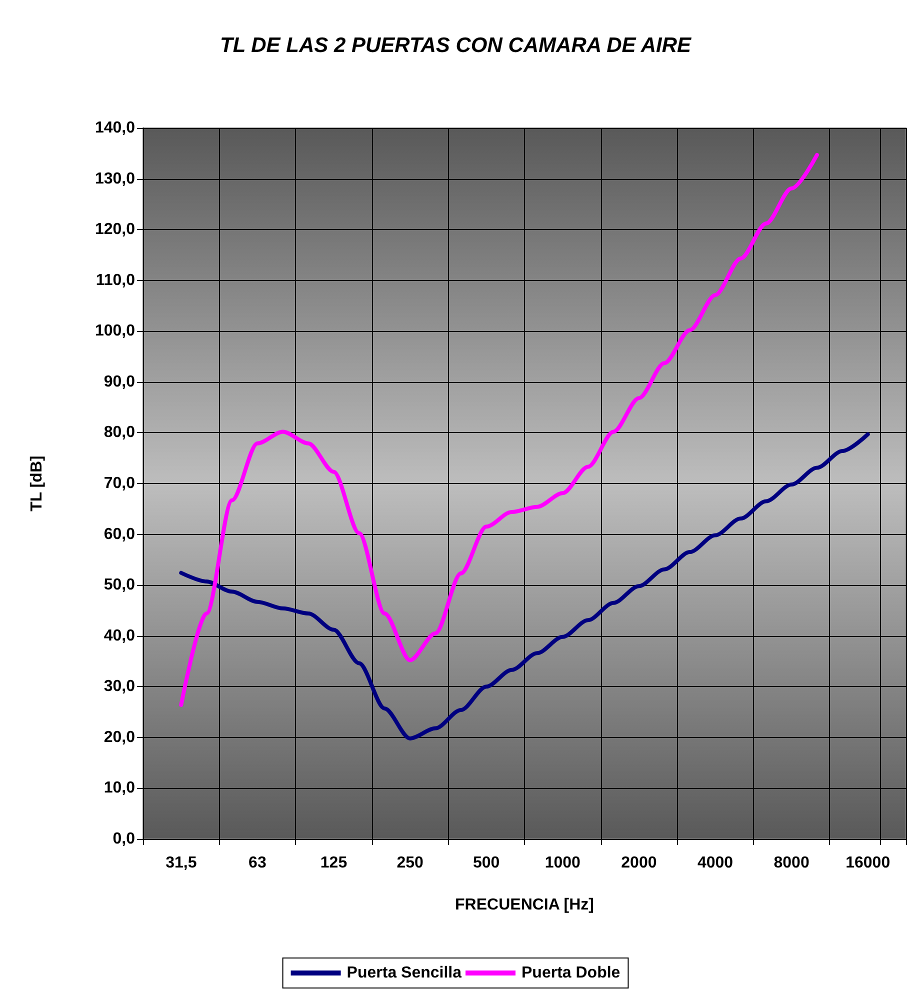 This screenshot has height=994, width=911. What do you see at coordinates (456, 45) in the screenshot?
I see `chart-title: TL DE LAS 2 PUERTAS CON CAMARA DE AIRE` at bounding box center [456, 45].